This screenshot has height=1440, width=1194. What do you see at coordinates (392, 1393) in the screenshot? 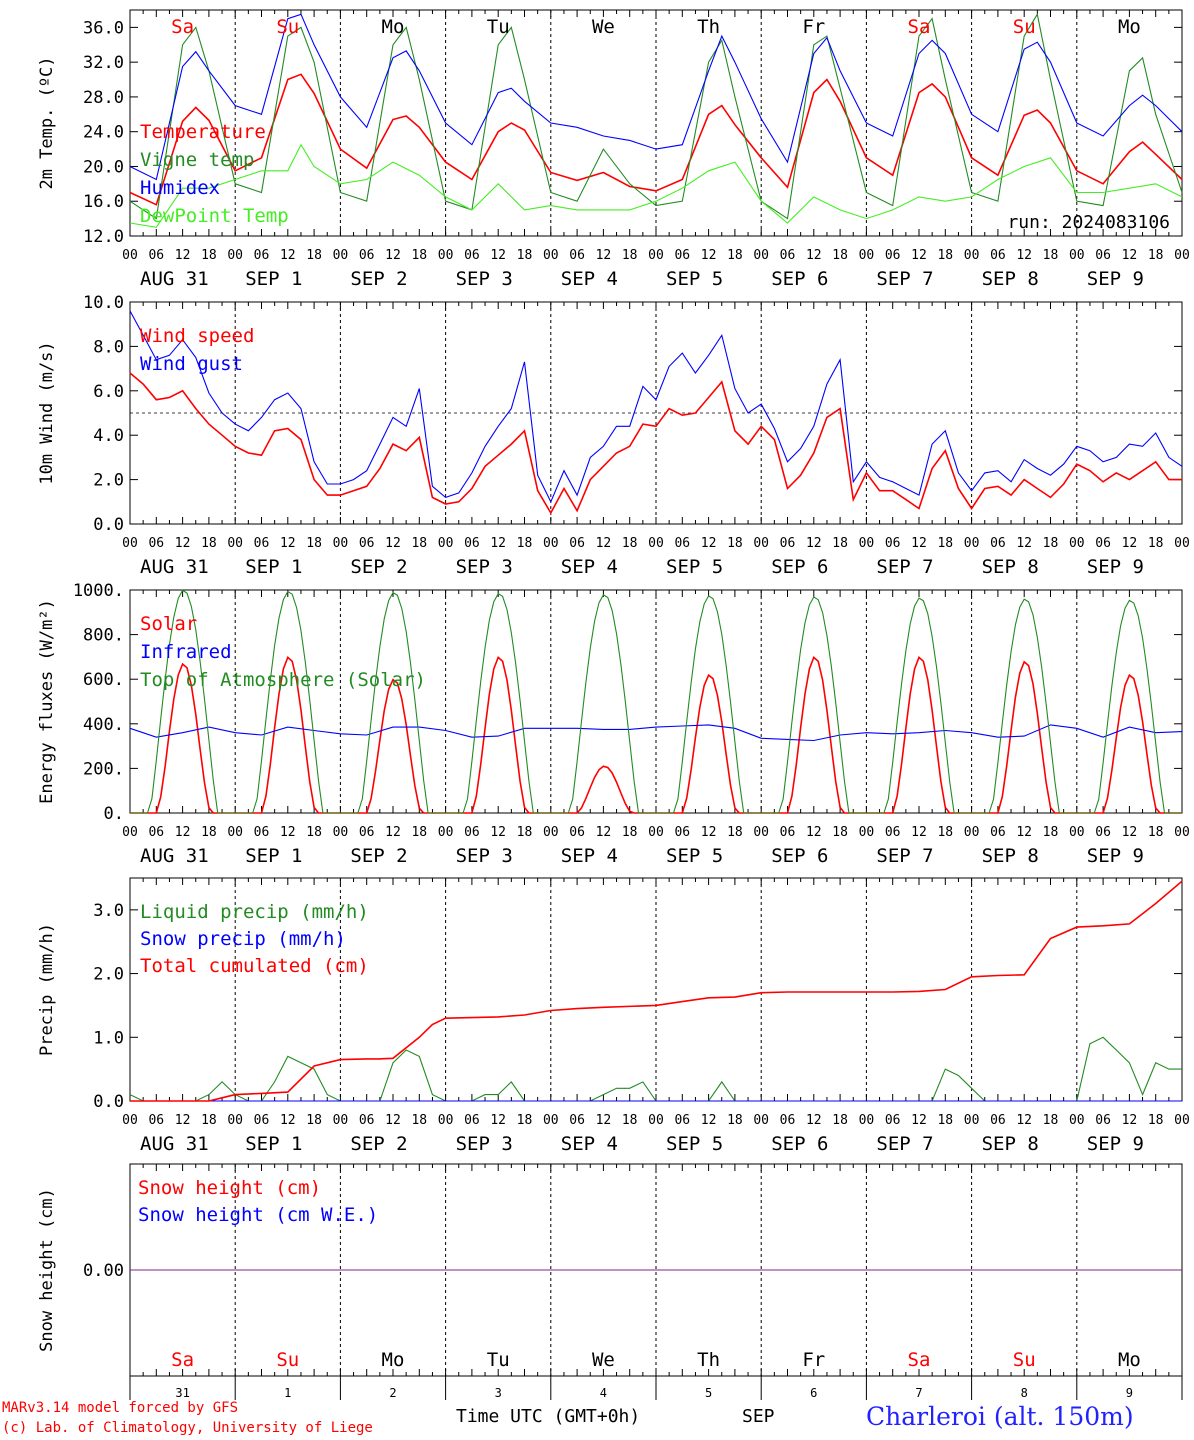
I see `day-number-label: 2` at bounding box center [392, 1393].